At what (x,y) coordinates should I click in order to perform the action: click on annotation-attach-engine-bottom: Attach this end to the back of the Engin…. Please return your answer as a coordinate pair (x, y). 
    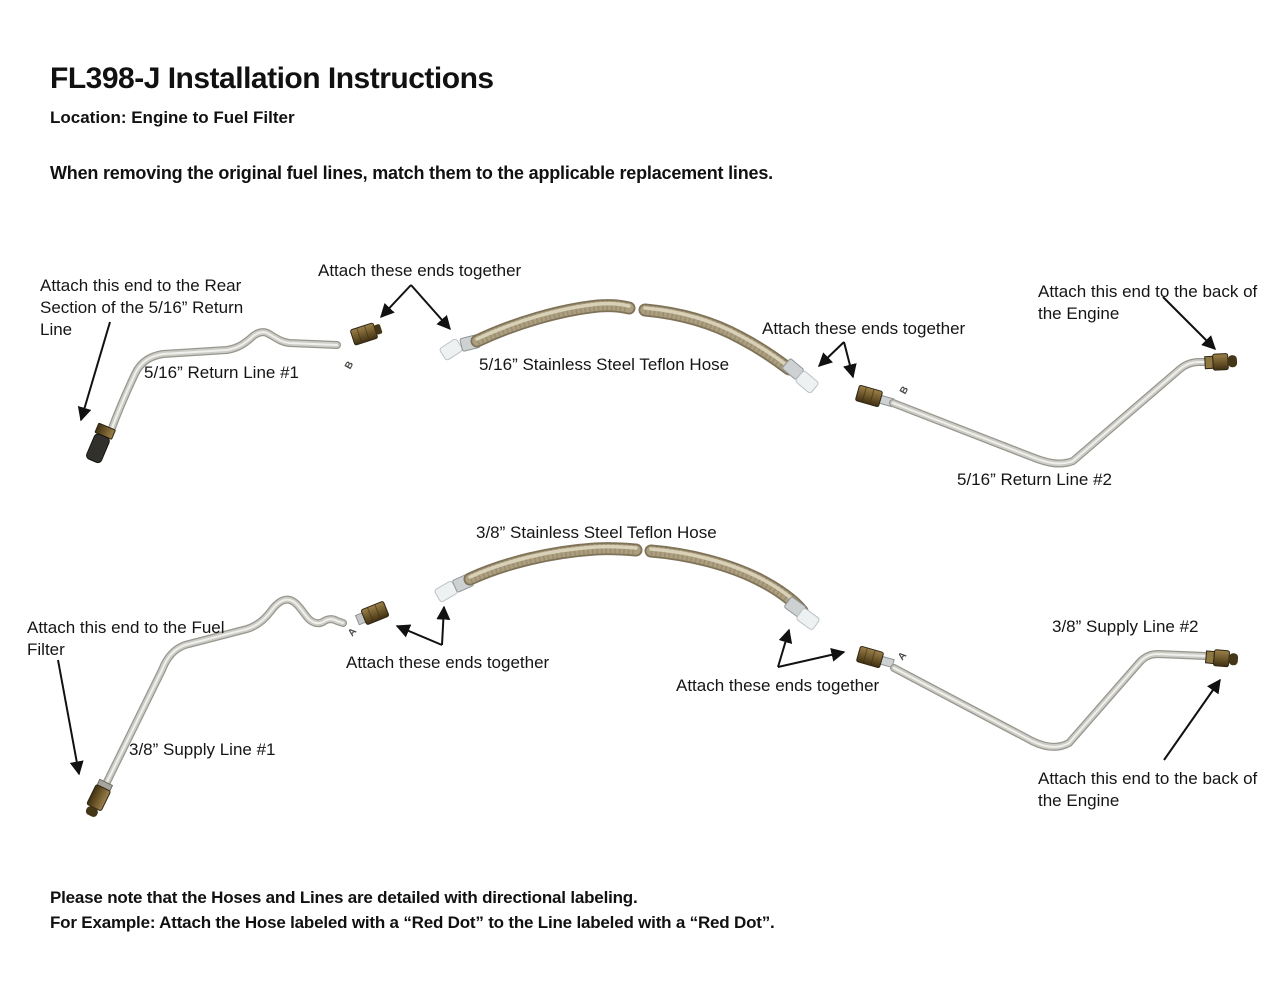
    Looking at the image, I should click on (1153, 790).